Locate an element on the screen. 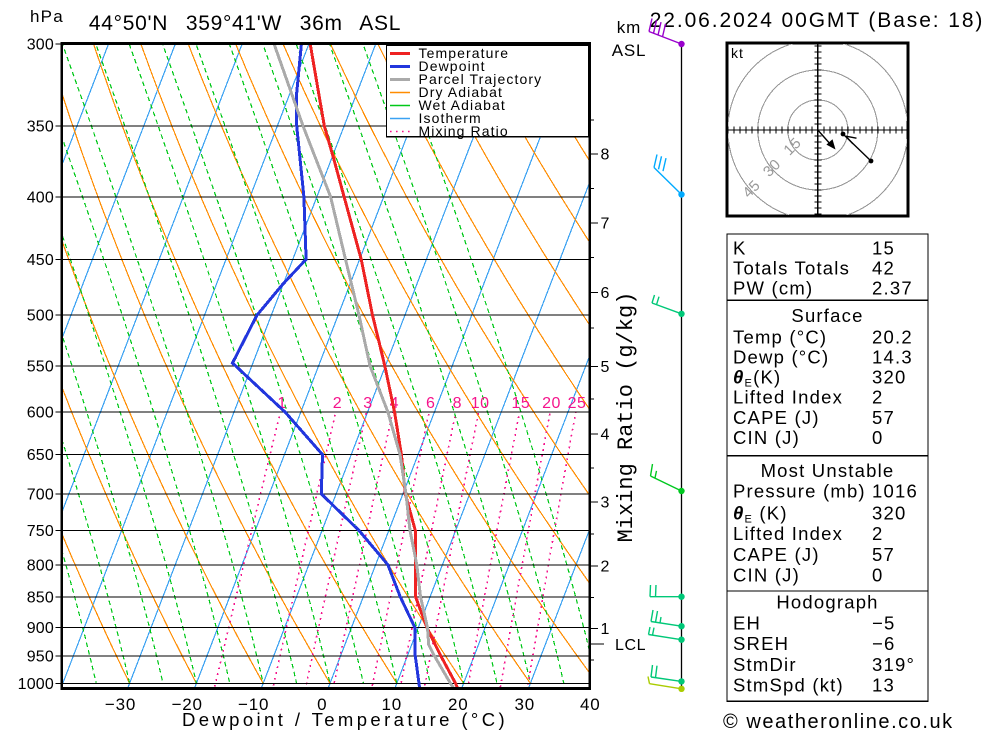  svg-text: −5 is located at coordinates (884, 623).